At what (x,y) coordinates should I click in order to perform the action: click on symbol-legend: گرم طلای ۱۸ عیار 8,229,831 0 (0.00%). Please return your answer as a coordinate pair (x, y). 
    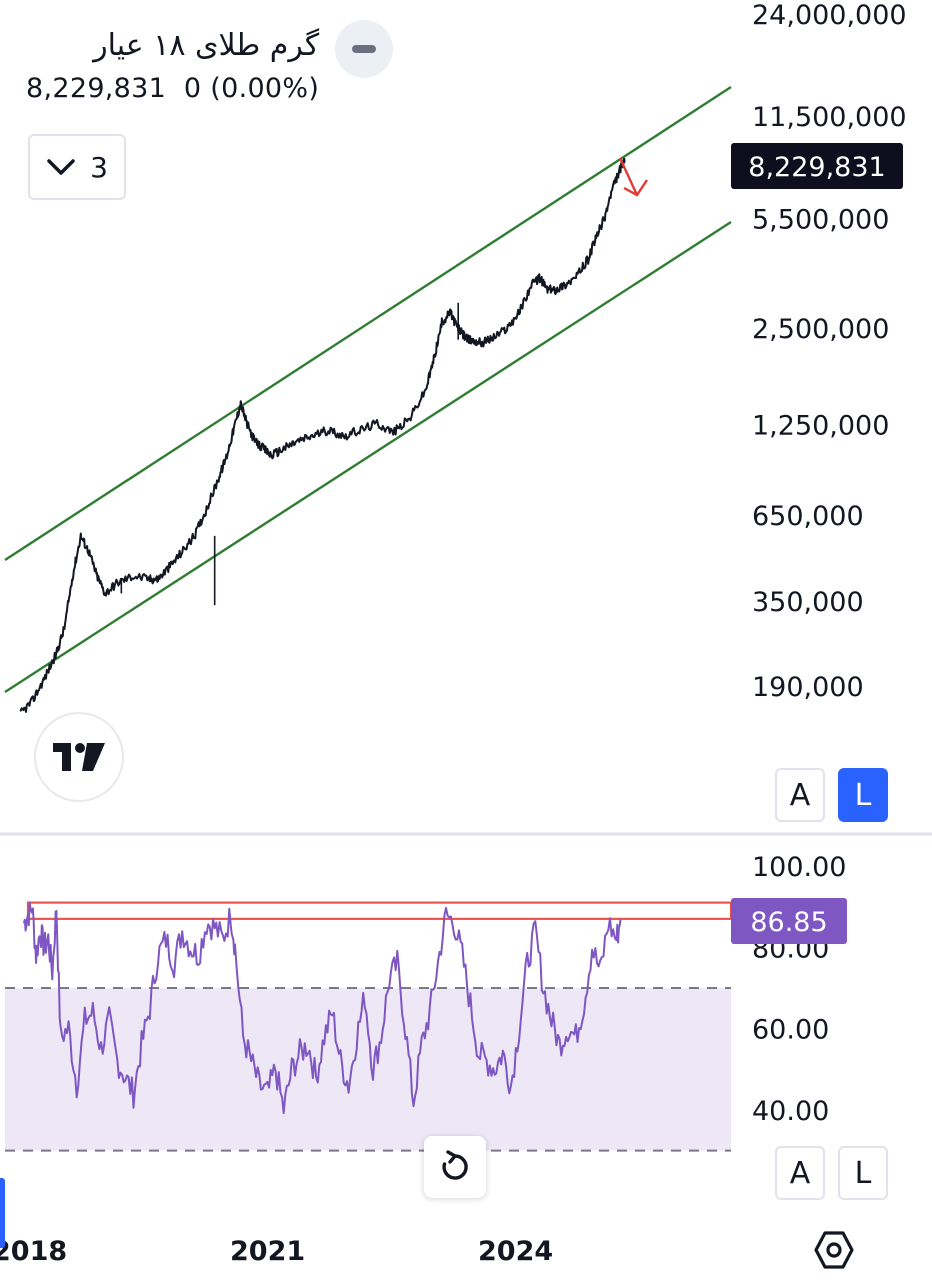
    Looking at the image, I should click on (172, 66).